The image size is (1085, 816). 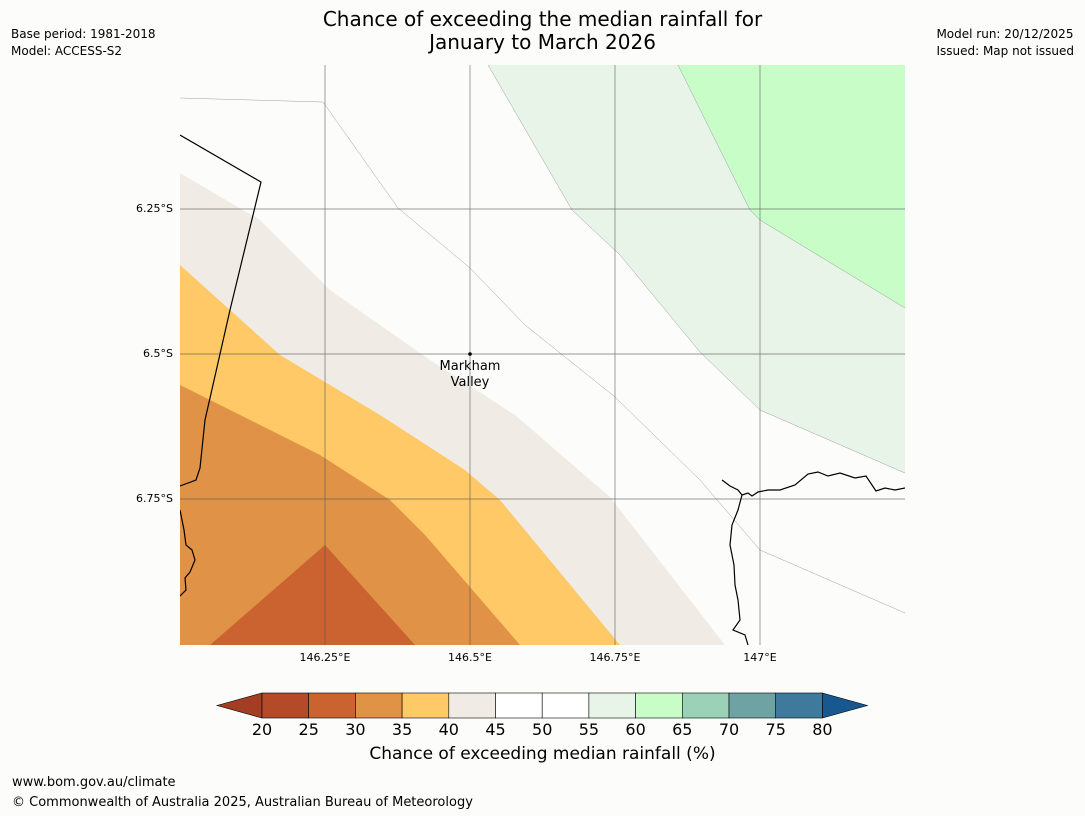 What do you see at coordinates (239, 705) in the screenshot?
I see `colorbar-extend-low` at bounding box center [239, 705].